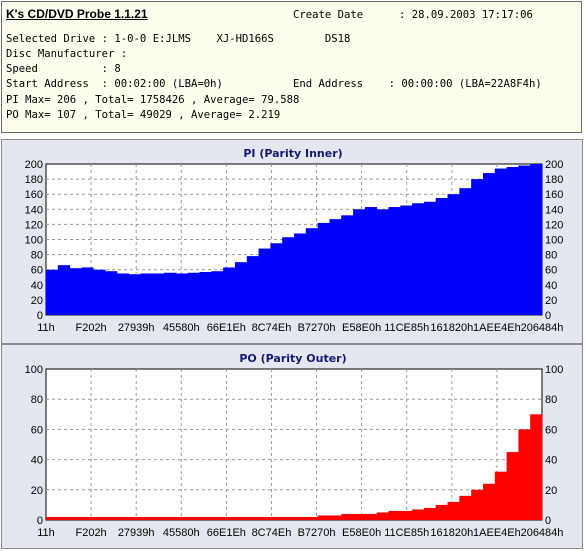 The height and width of the screenshot is (551, 585). I want to click on y-tick-label-right: 20, so click(551, 491).